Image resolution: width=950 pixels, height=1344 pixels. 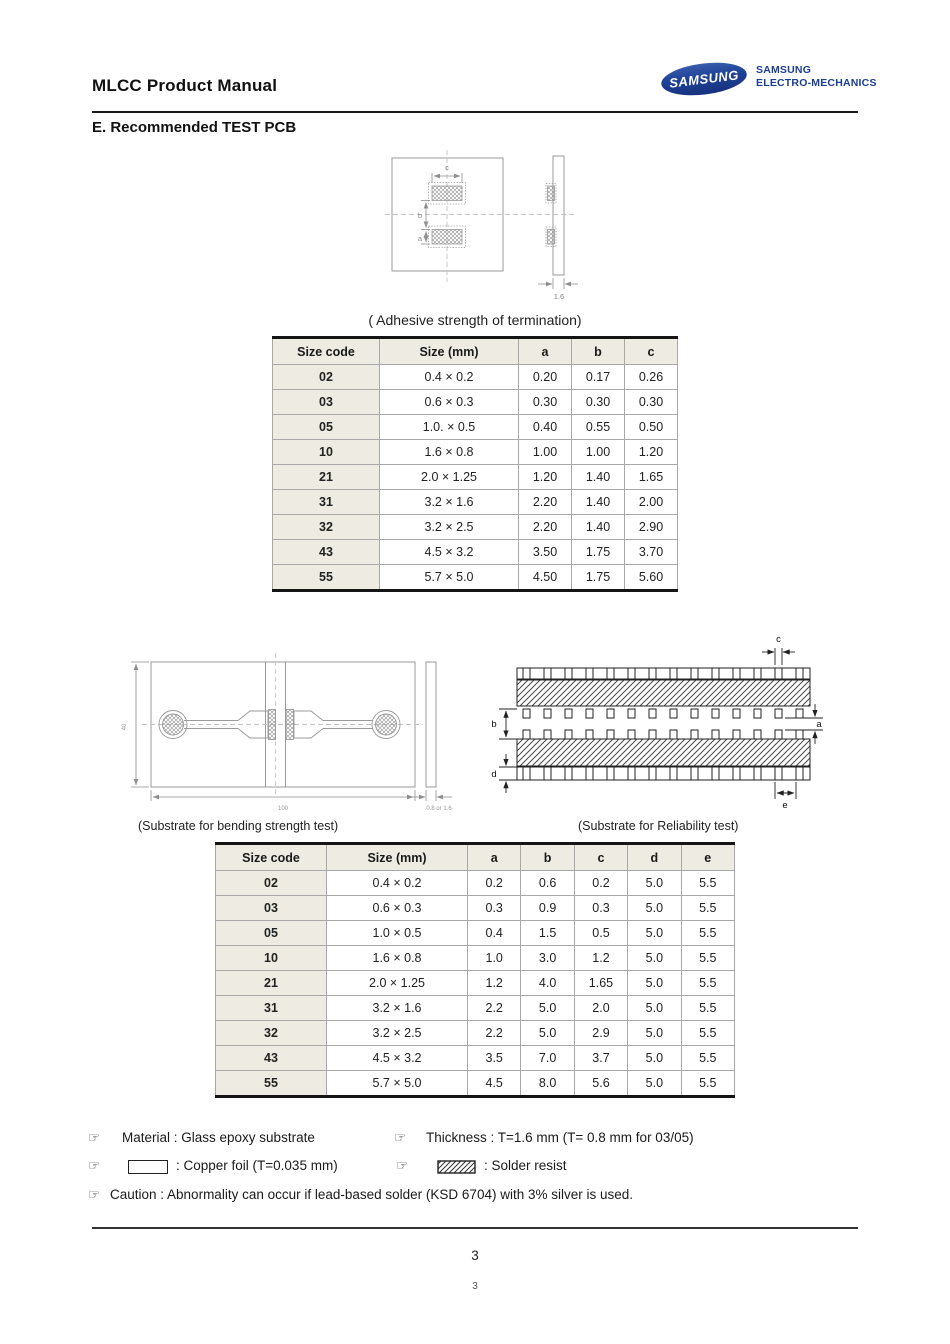 I want to click on size-code-cell: 03, so click(x=271, y=908).